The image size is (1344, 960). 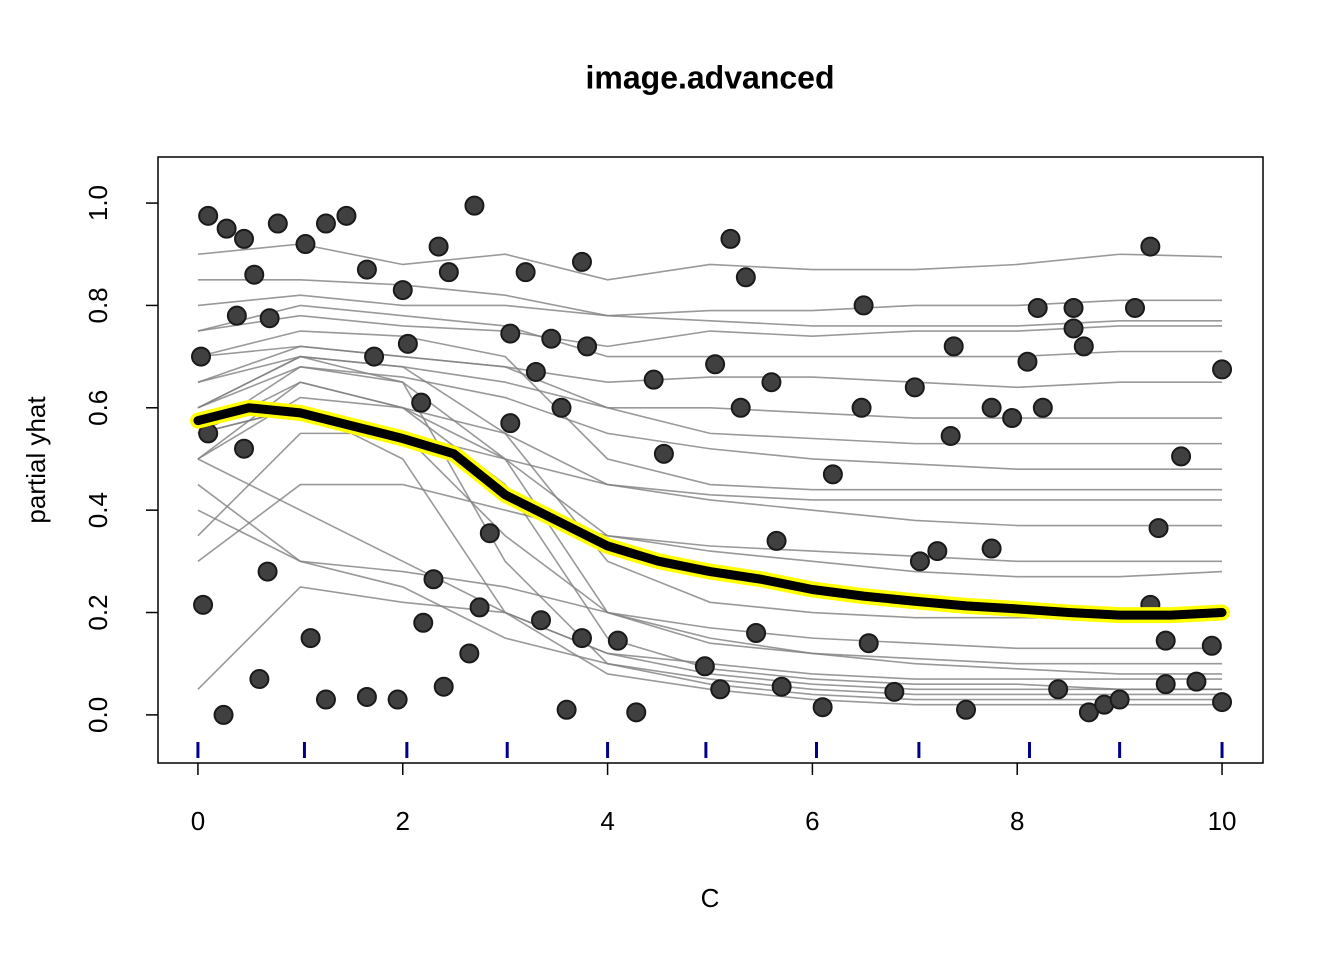 I want to click on x-tick-label: 4, so click(x=607, y=821).